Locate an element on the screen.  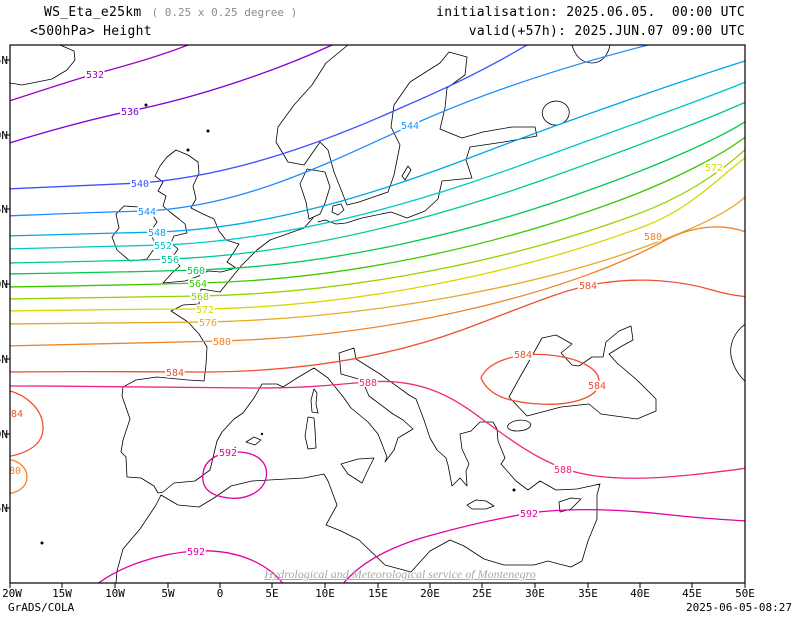
coastline-iceland is located at coordinates (43, 65).